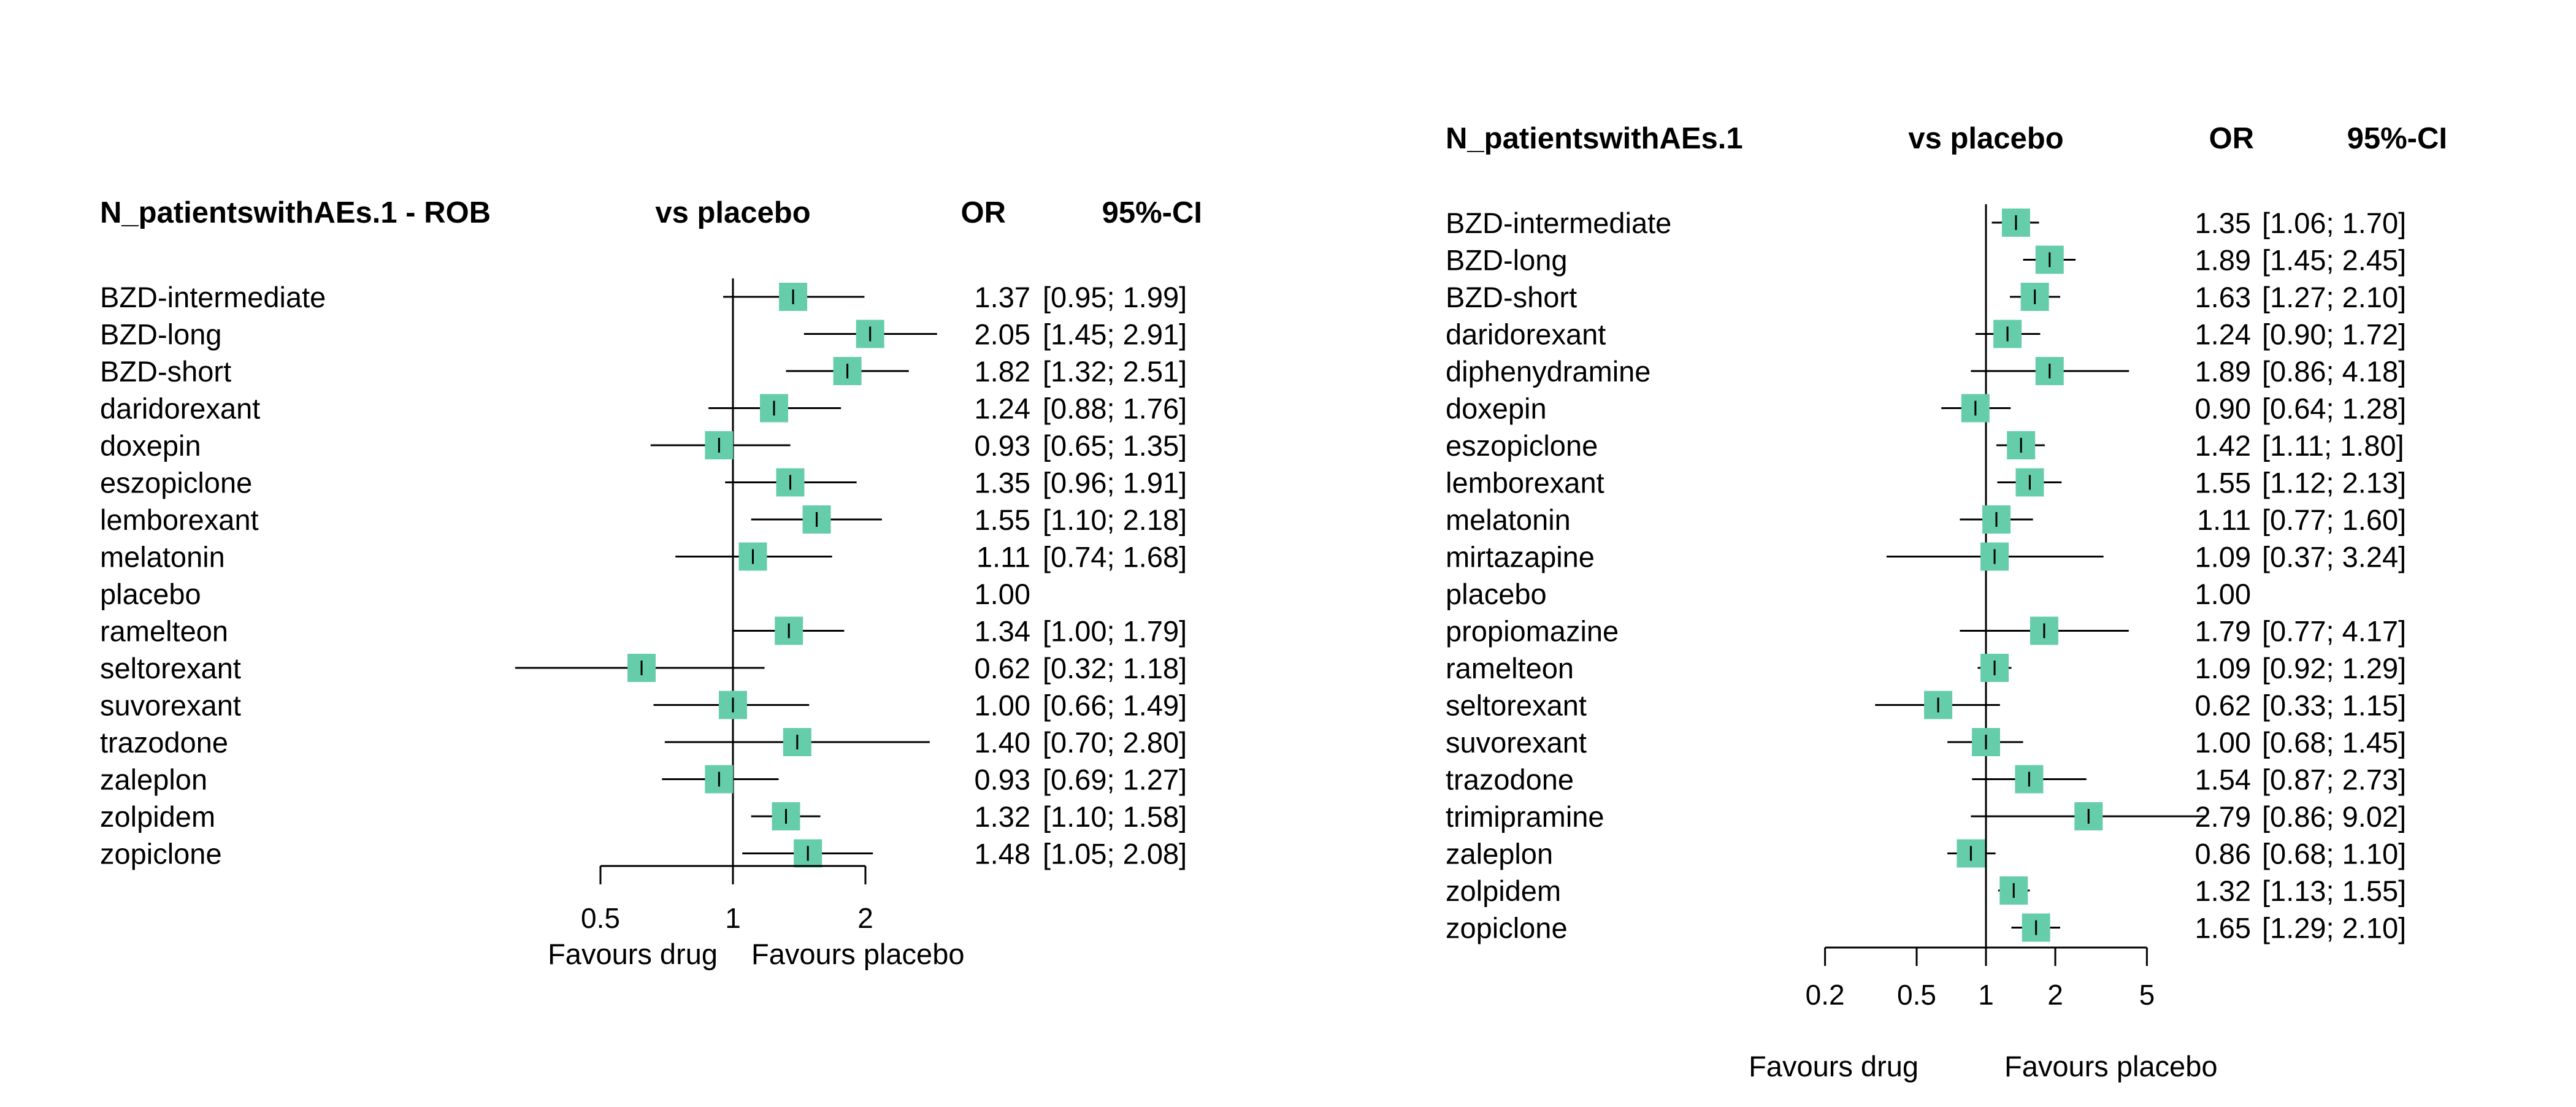 The height and width of the screenshot is (1107, 2576). What do you see at coordinates (600, 918) in the screenshot?
I see `panel1-x-tick-label: 0.5` at bounding box center [600, 918].